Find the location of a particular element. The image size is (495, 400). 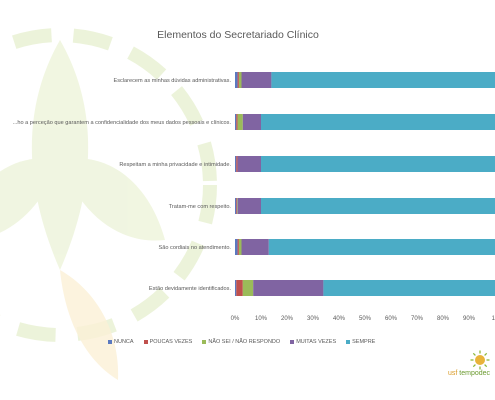

sun-logo-icon is located at coordinates (480, 360).